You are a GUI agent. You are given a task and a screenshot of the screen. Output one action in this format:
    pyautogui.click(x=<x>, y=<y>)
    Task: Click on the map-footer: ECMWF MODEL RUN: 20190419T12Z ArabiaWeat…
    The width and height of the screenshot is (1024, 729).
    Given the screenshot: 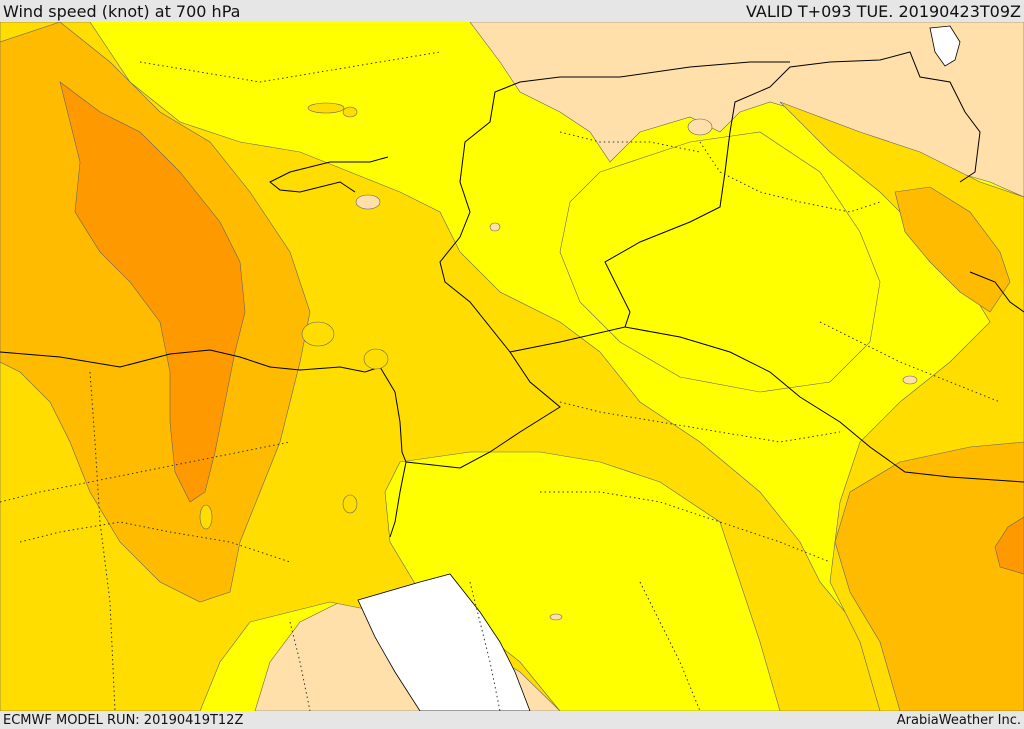 What is the action you would take?
    pyautogui.click(x=512, y=720)
    